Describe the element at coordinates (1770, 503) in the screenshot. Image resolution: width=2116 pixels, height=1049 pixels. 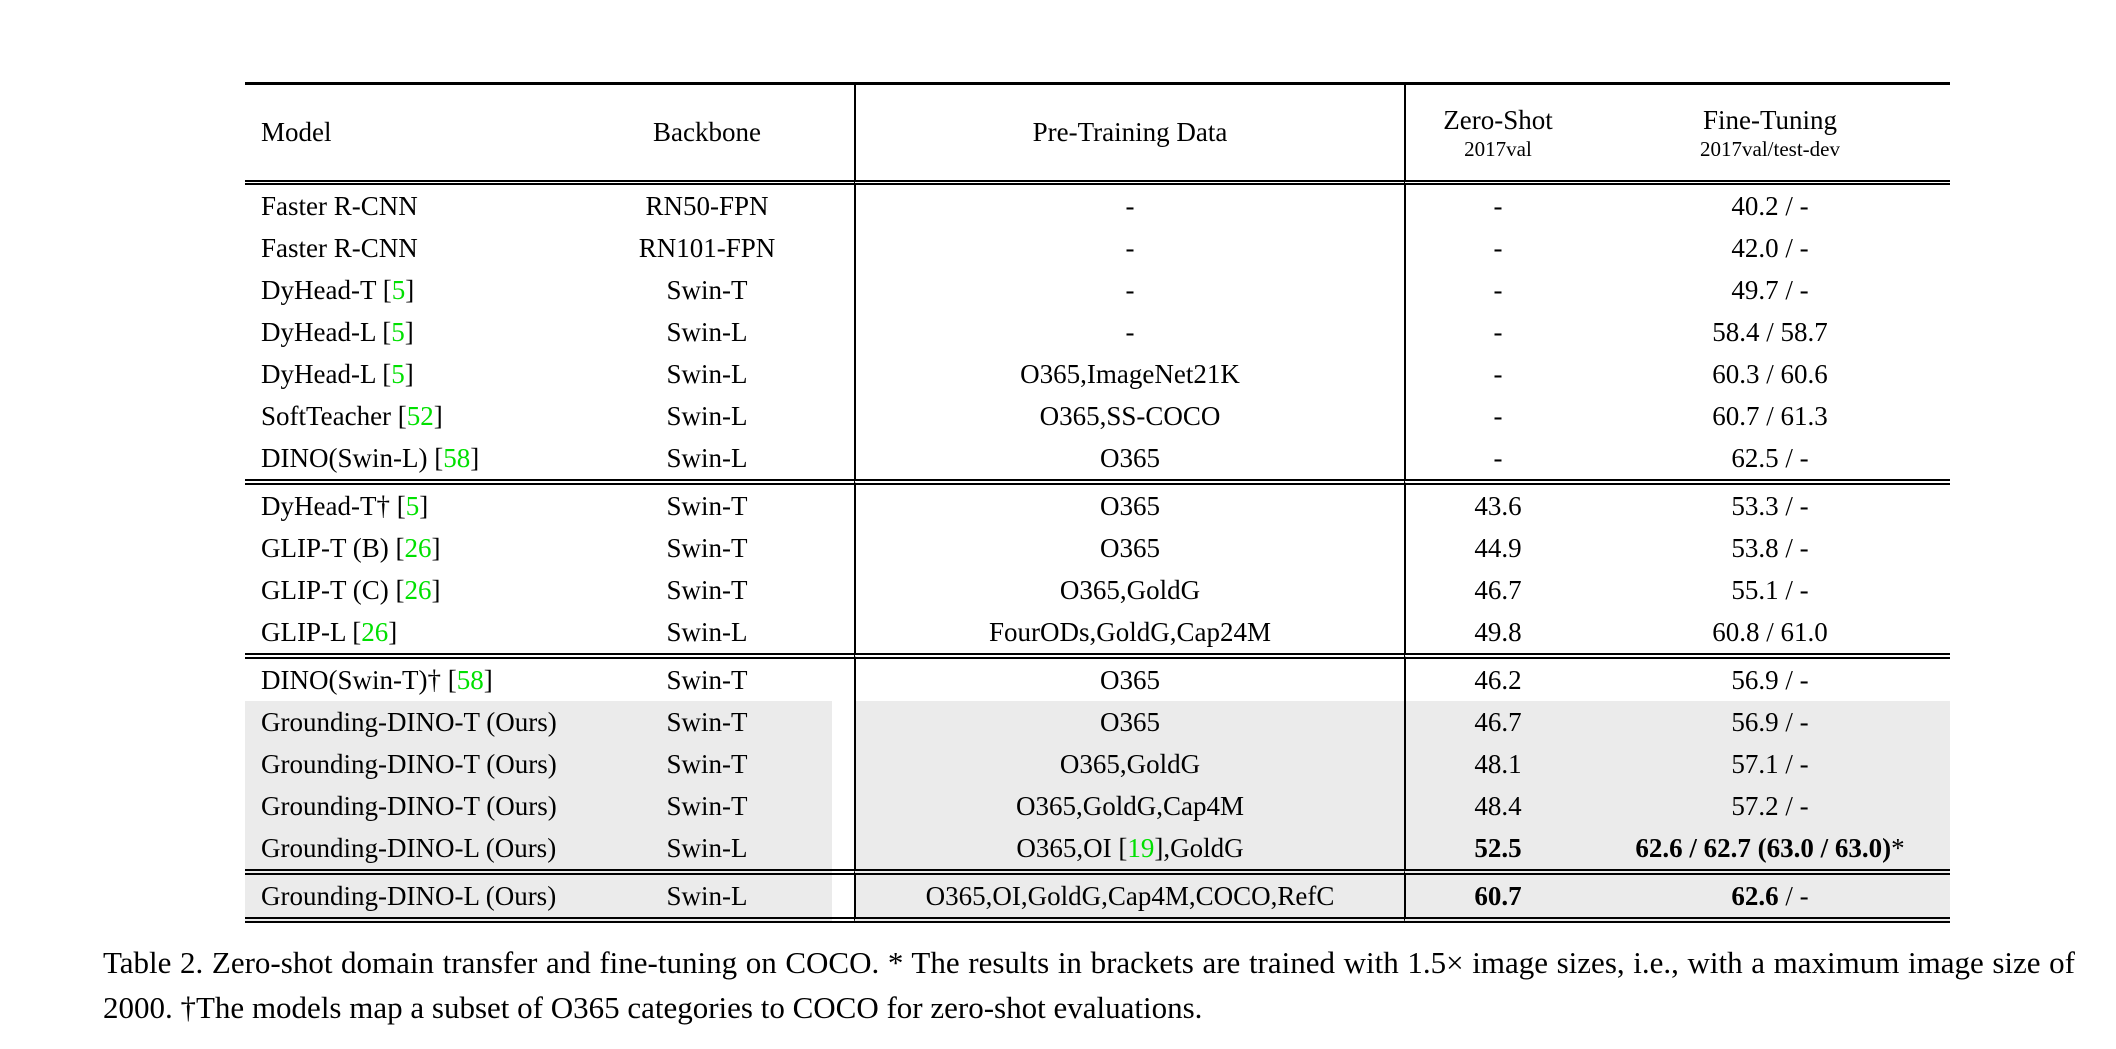
I see `finetune-cell: 53.3 / -` at that location.